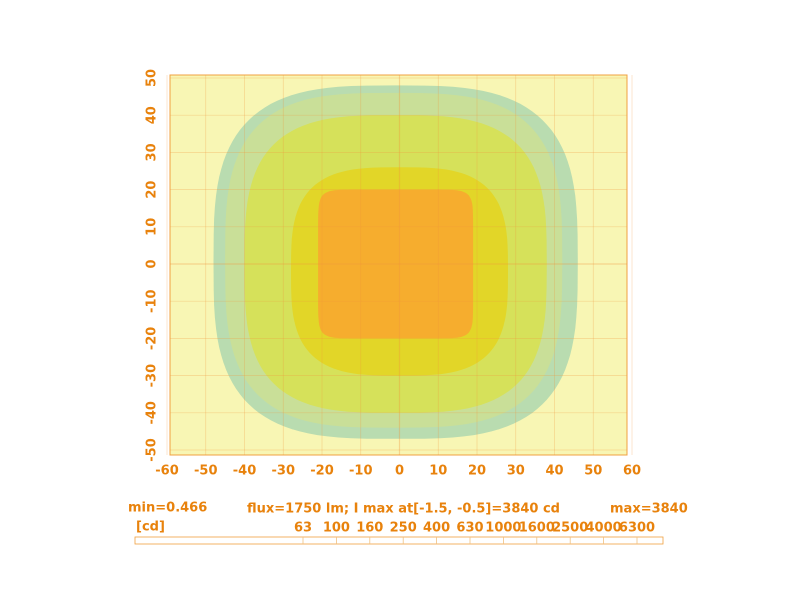 This screenshot has width=800, height=604. Describe the element at coordinates (649, 509) in the screenshot. I see `max-label: max=3840` at that location.